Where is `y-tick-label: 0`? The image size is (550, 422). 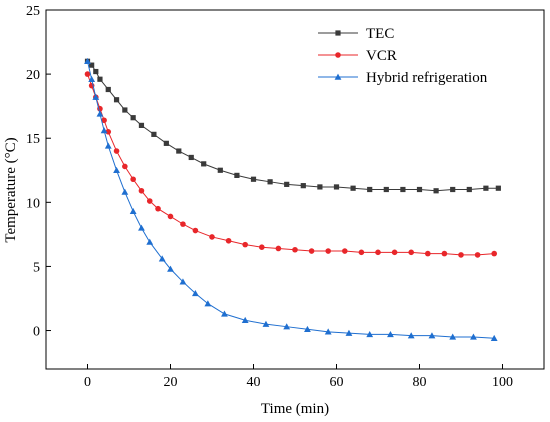 y-tick-label: 0 is located at coordinates (36, 332).